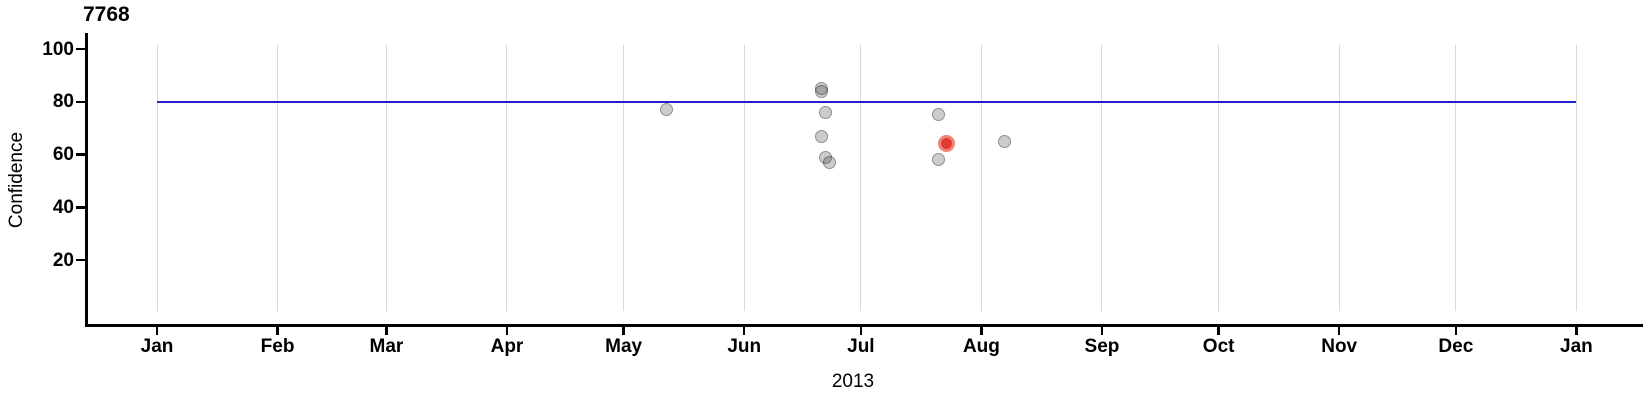 The image size is (1650, 400). Describe the element at coordinates (58, 49) in the screenshot. I see `y-tick-label: 100` at that location.